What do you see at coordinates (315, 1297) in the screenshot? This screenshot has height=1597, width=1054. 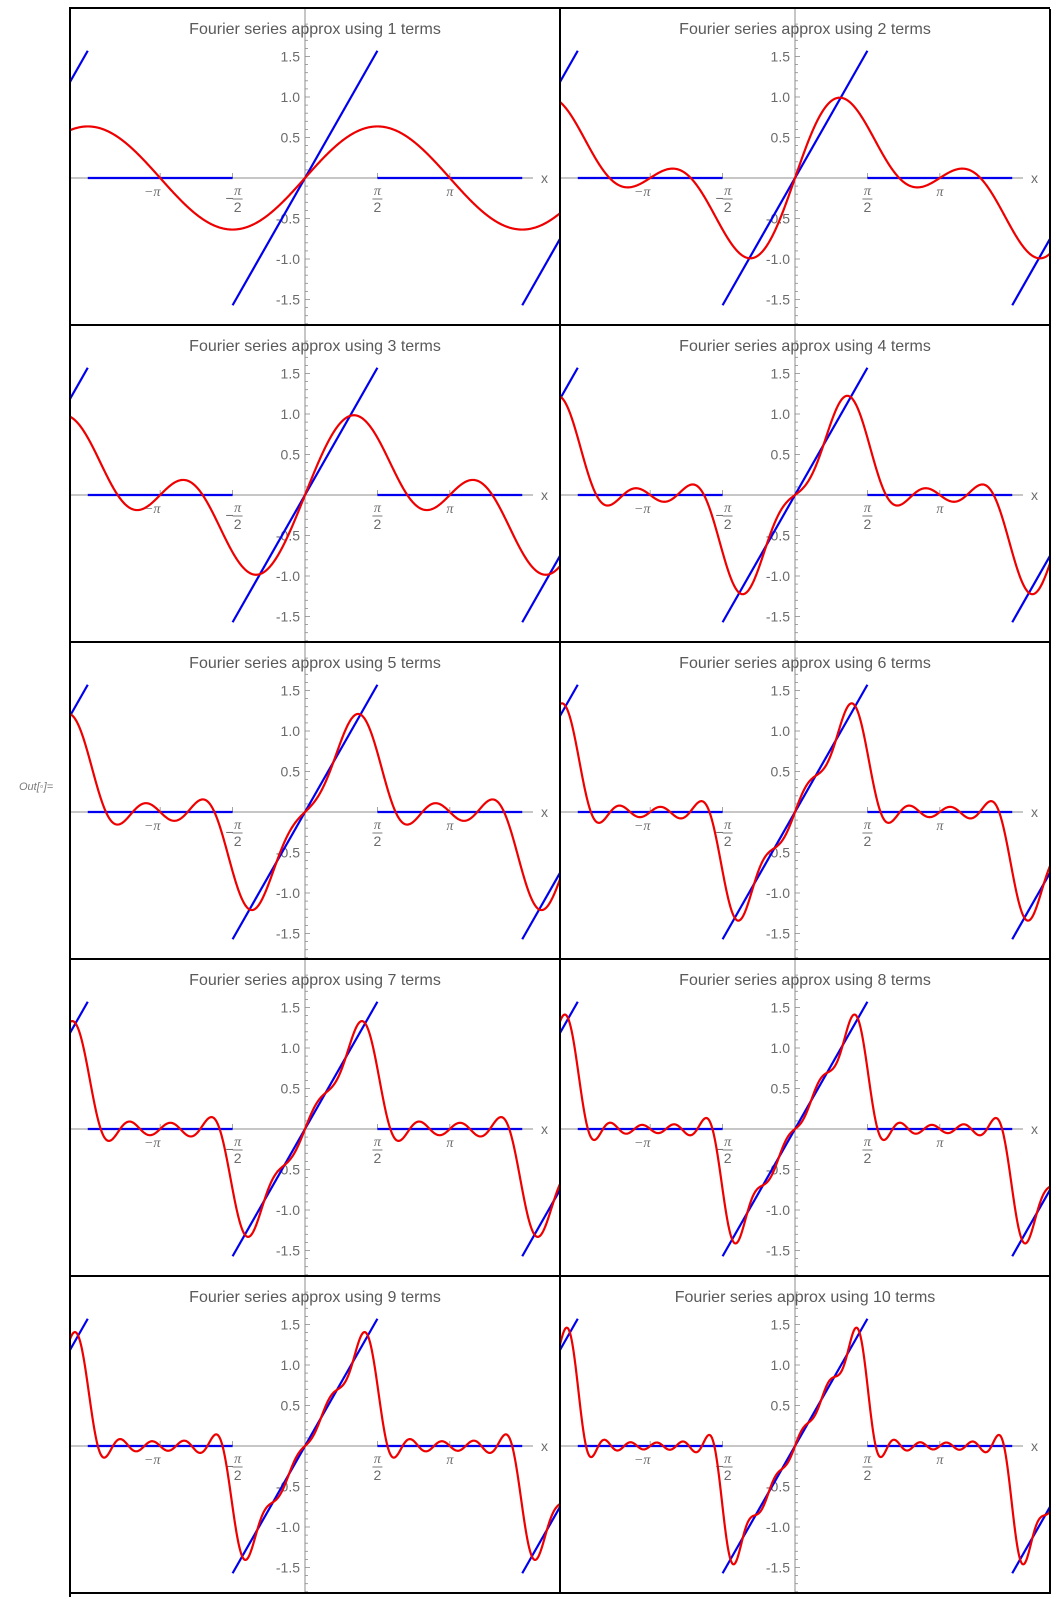 I see `panel-title: Fourier series approx using 9 terms` at bounding box center [315, 1297].